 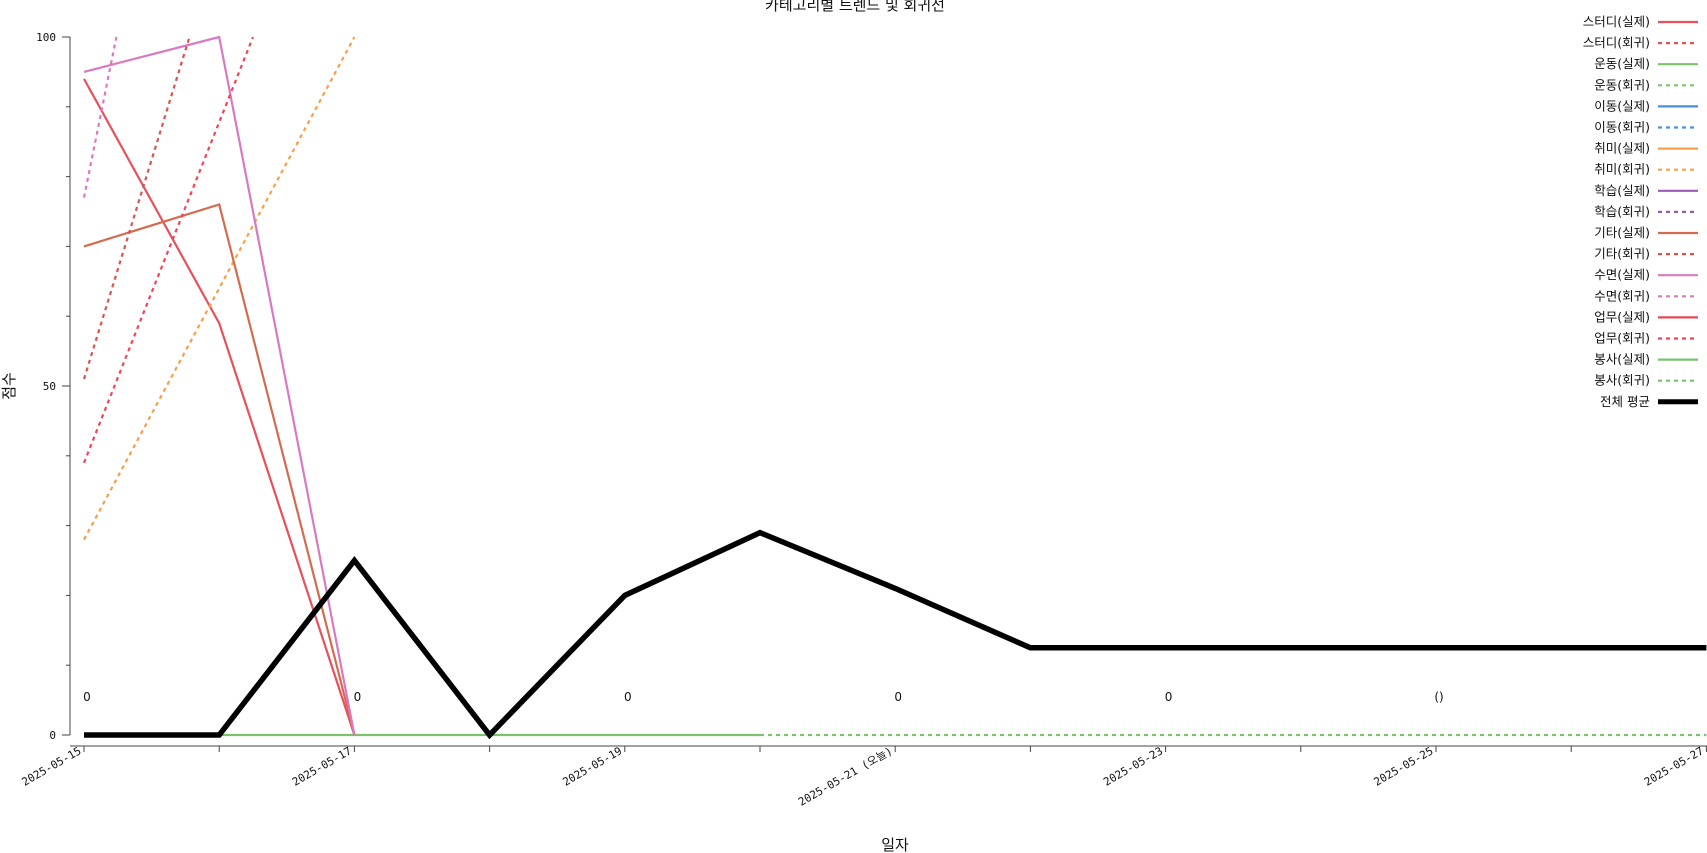 I want to click on legend-label: 이동(실제), so click(x=1622, y=105).